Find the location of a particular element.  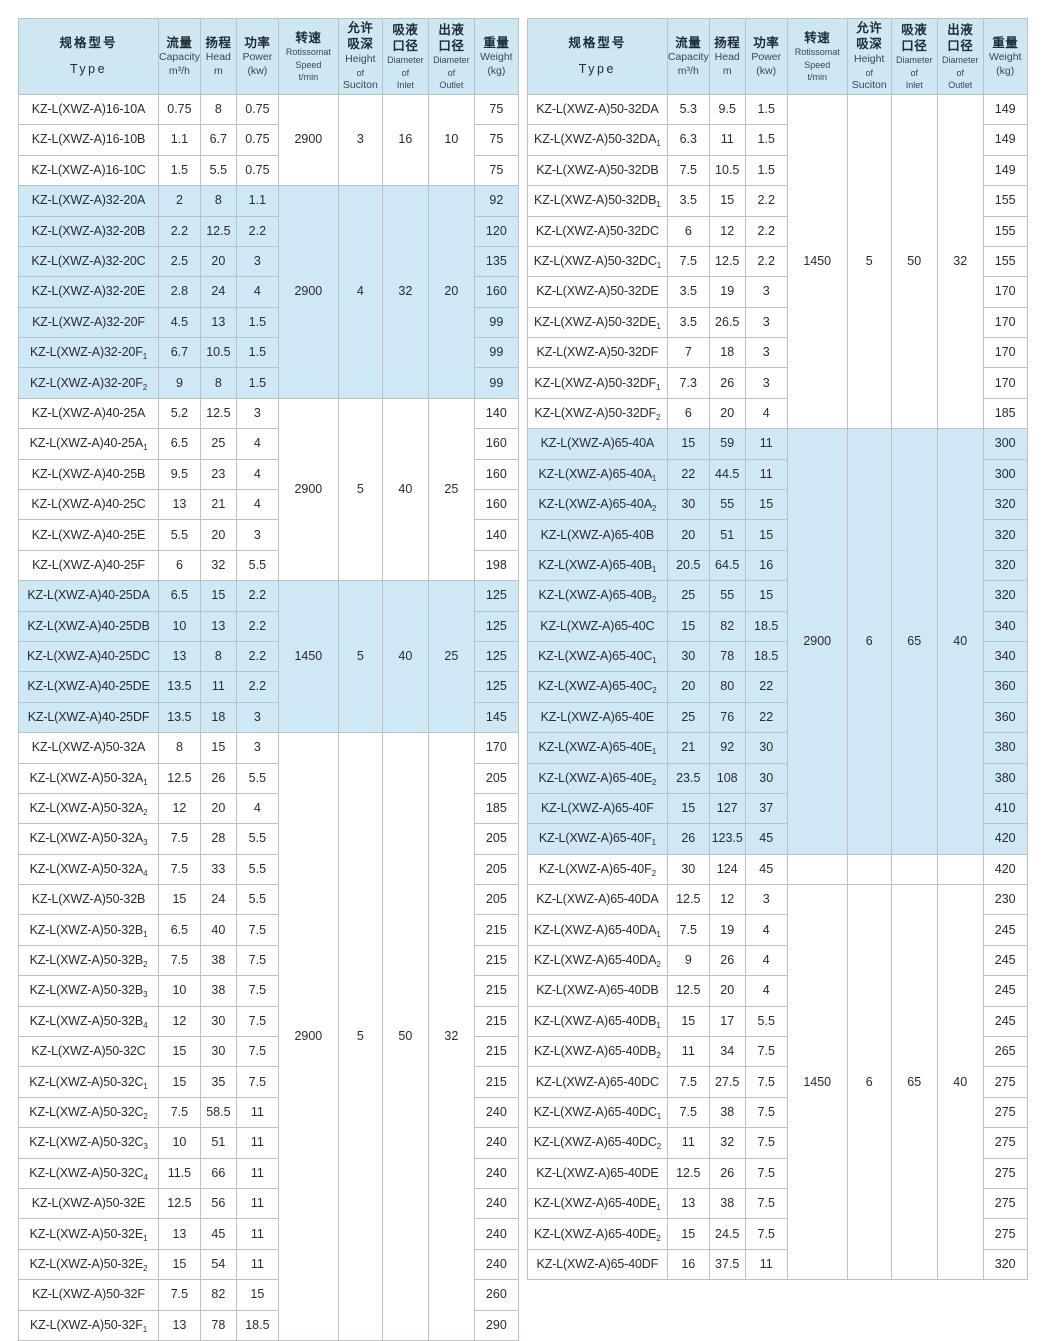

type-subscript: 3 is located at coordinates (145, 843).